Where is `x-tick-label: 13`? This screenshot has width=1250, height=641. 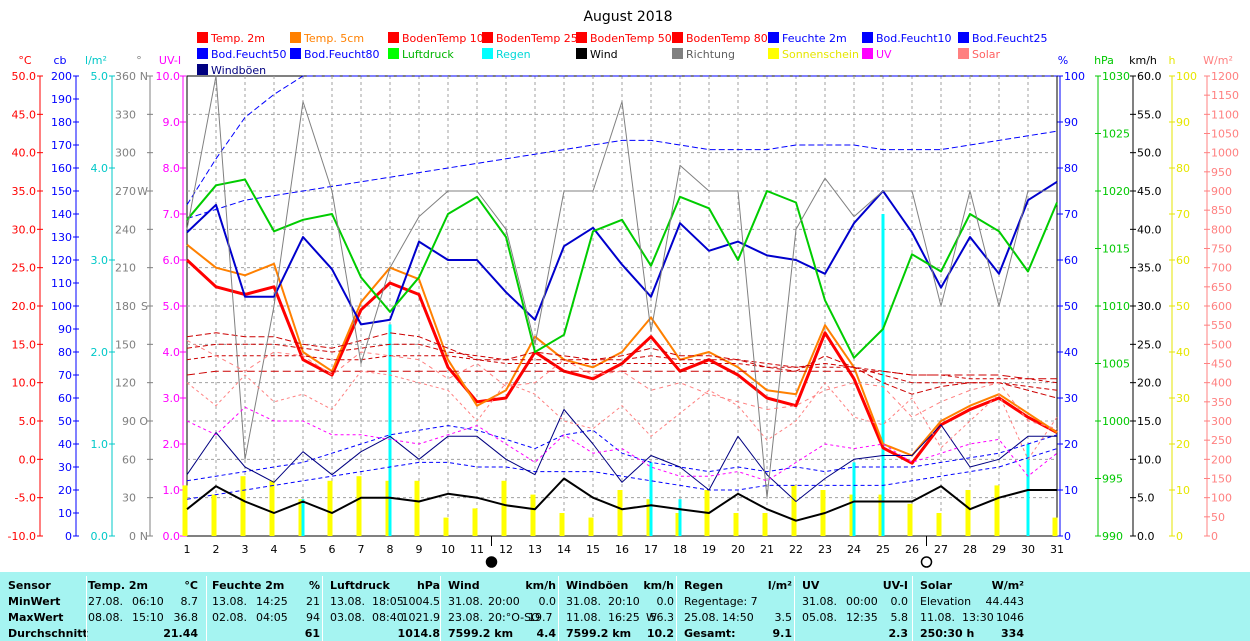
x-tick-label: 13 is located at coordinates (535, 549).